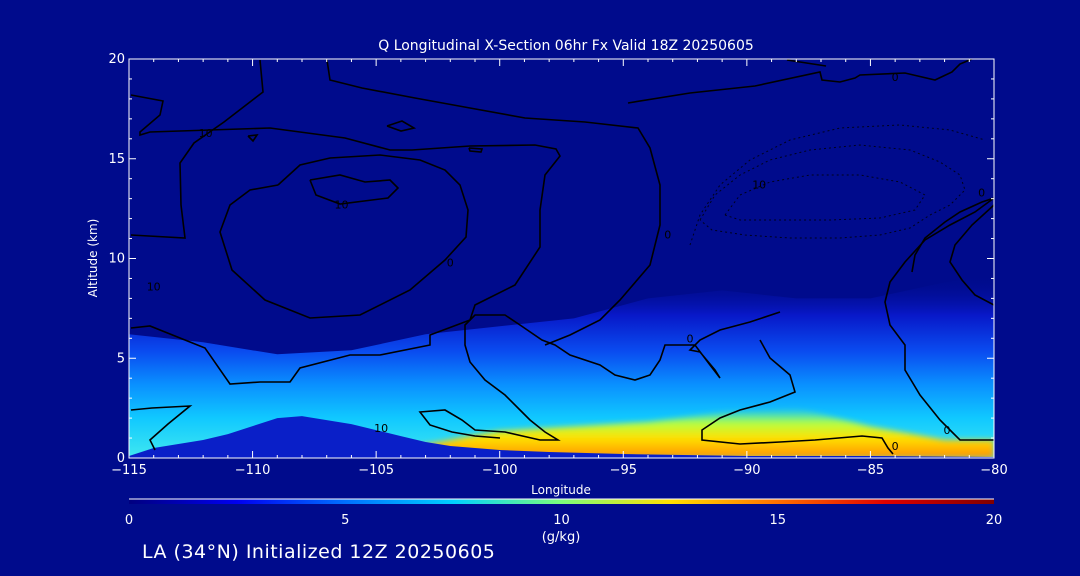  I want to click on x-tick-label: −90, so click(746, 470).